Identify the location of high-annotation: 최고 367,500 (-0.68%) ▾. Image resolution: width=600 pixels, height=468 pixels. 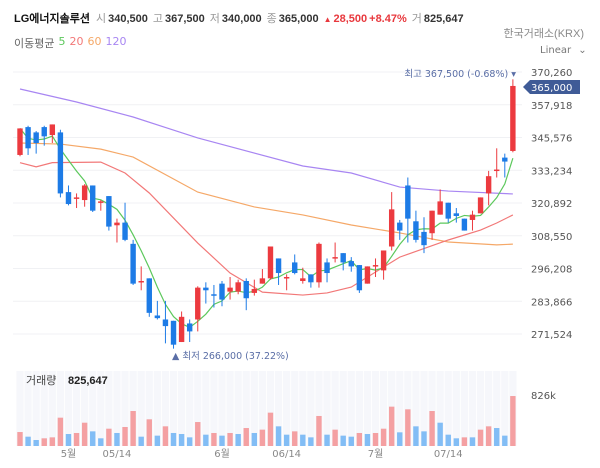
(460, 74).